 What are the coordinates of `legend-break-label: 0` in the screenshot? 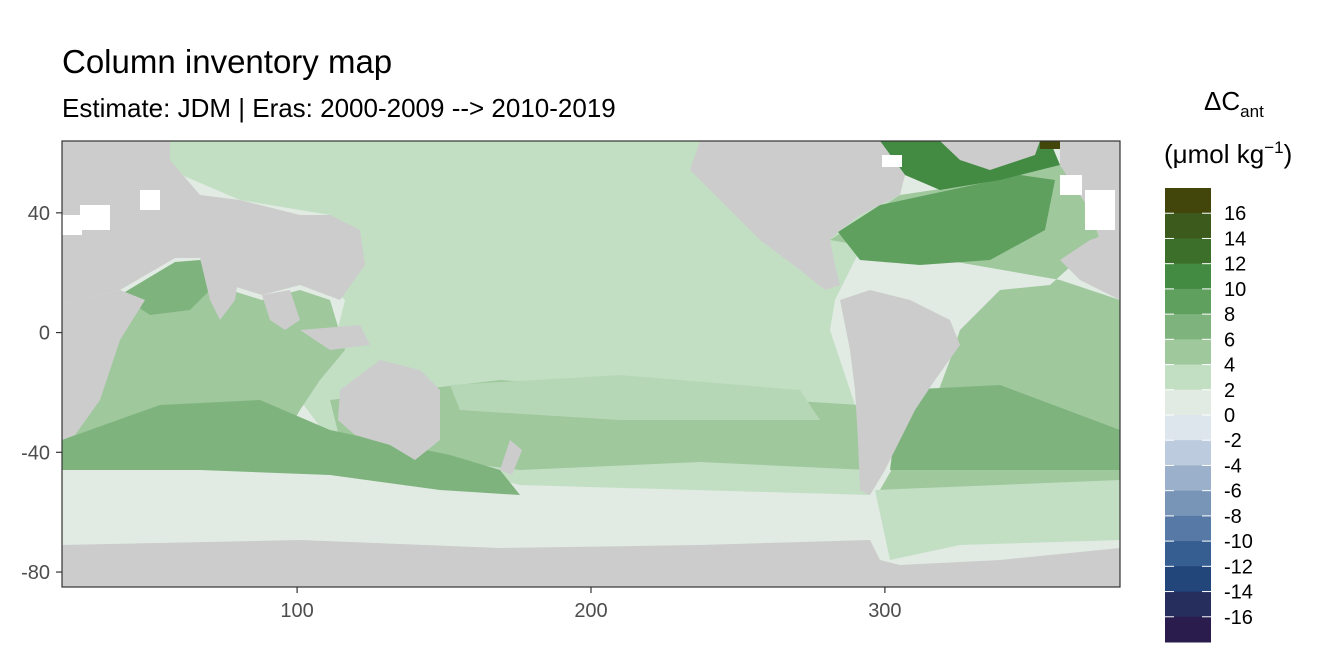 It's located at (1229, 416).